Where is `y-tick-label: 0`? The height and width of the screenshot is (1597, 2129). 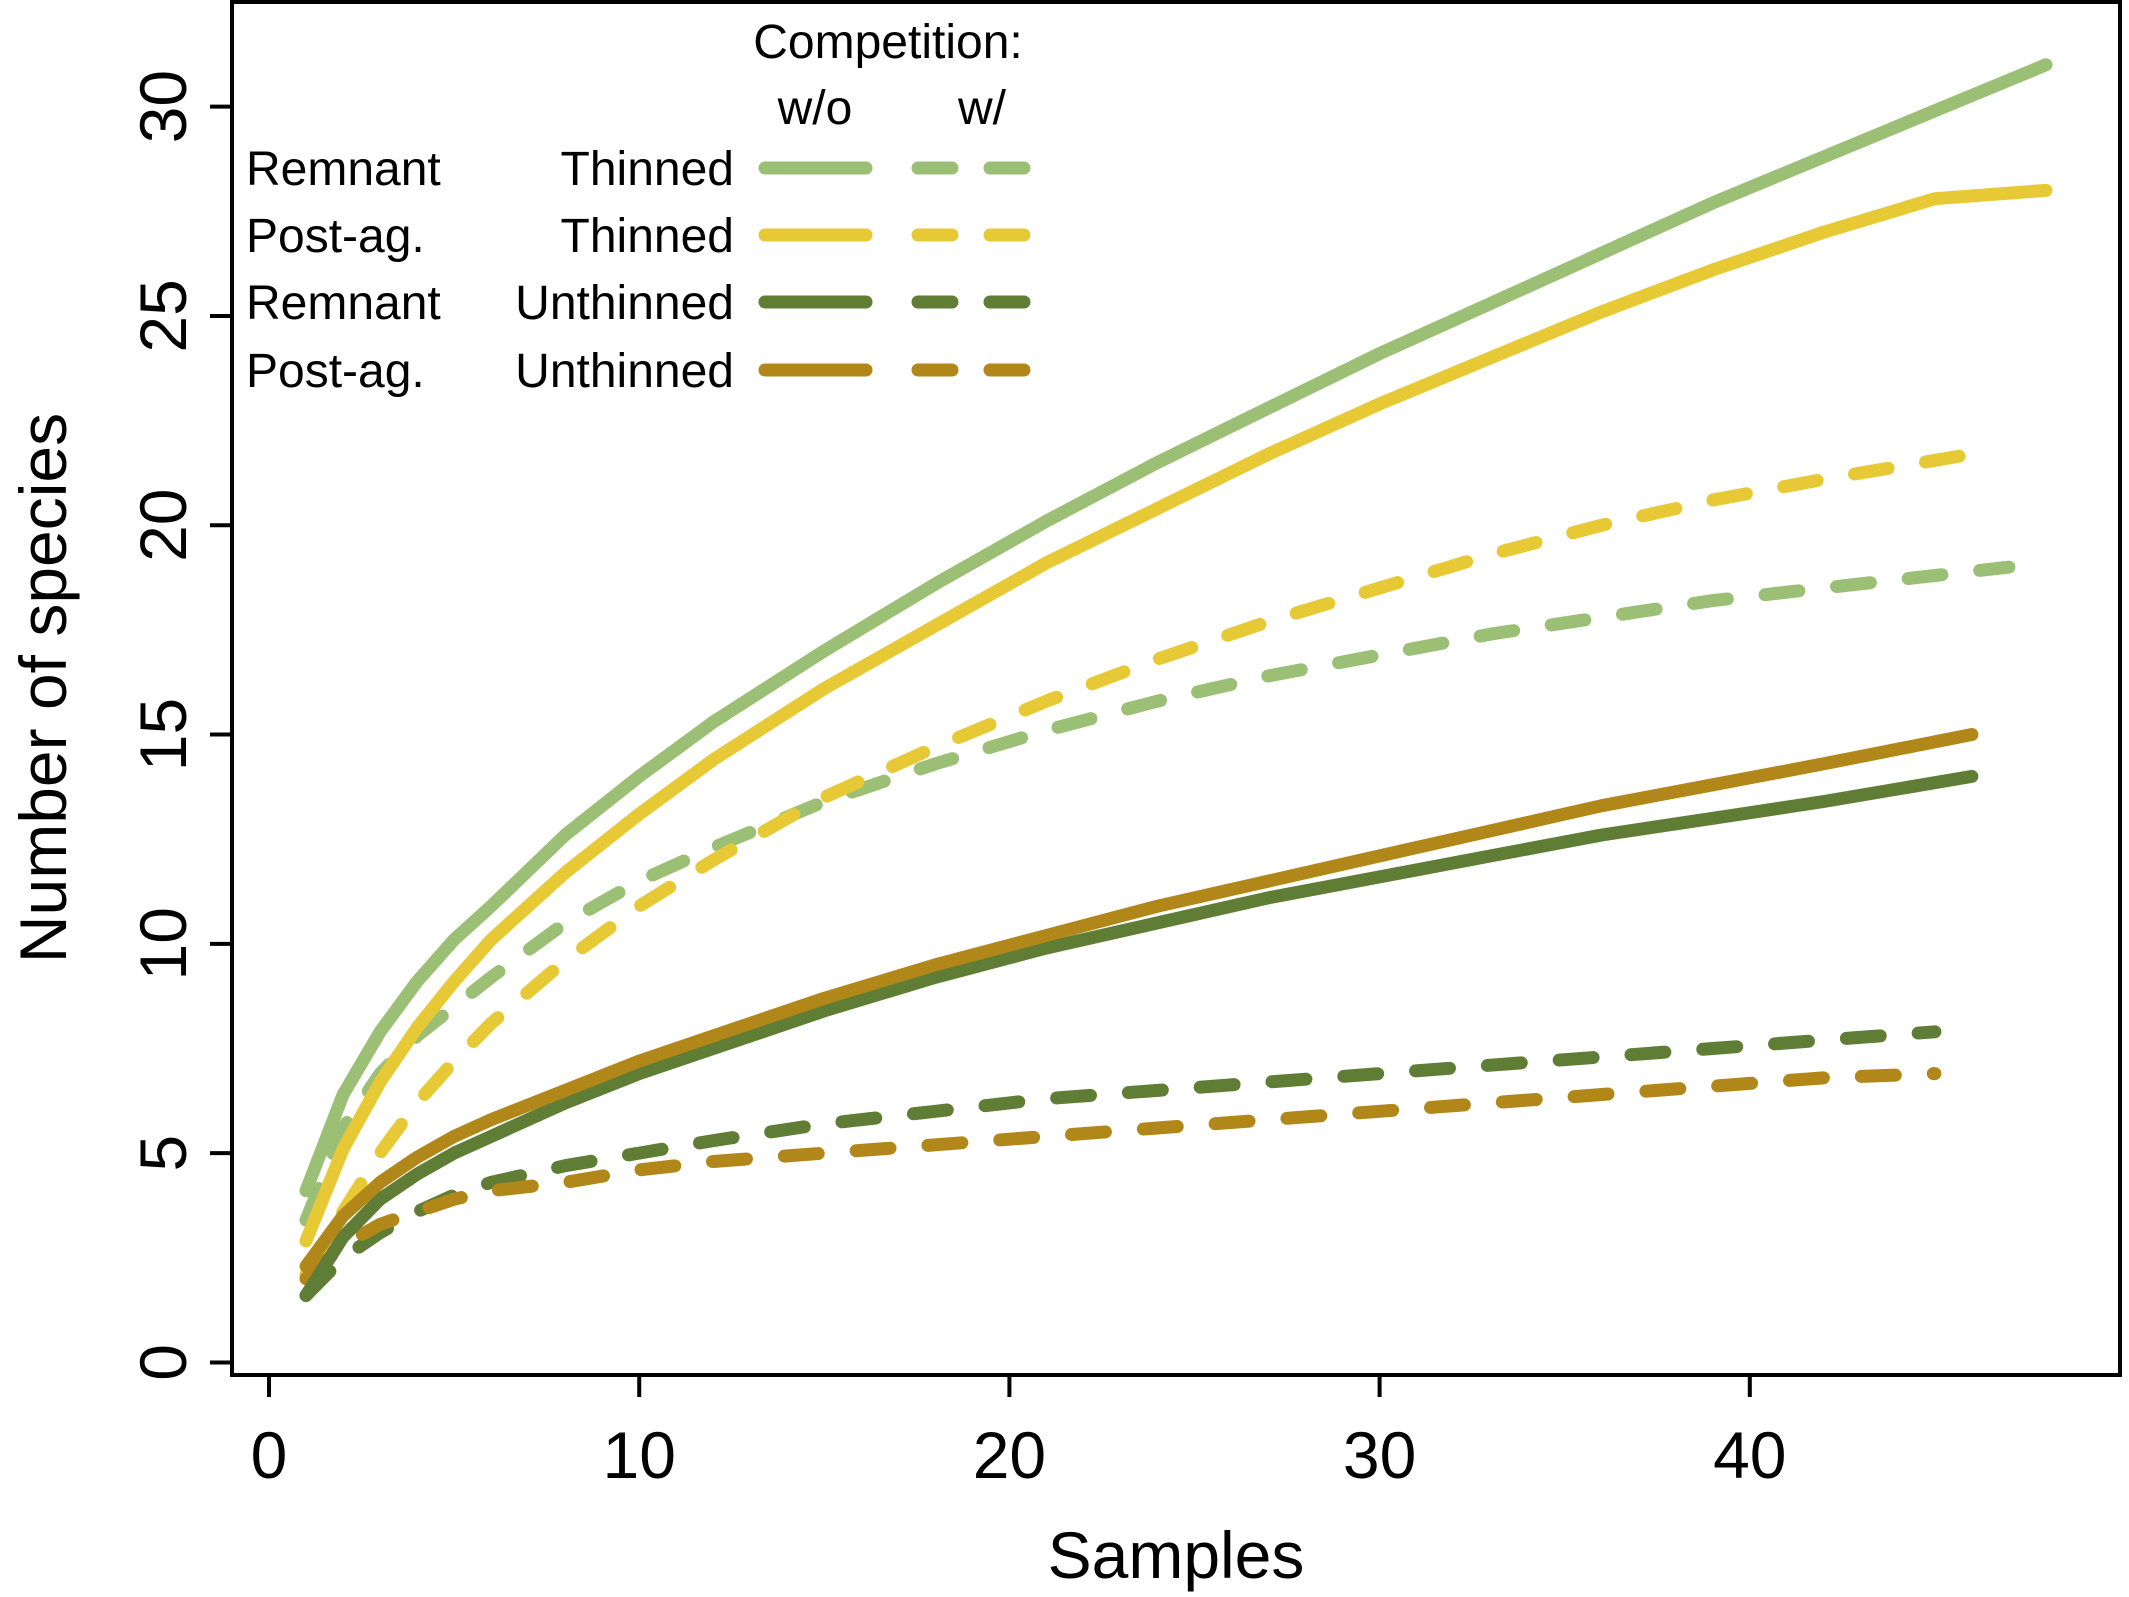 y-tick-label: 0 is located at coordinates (163, 1362).